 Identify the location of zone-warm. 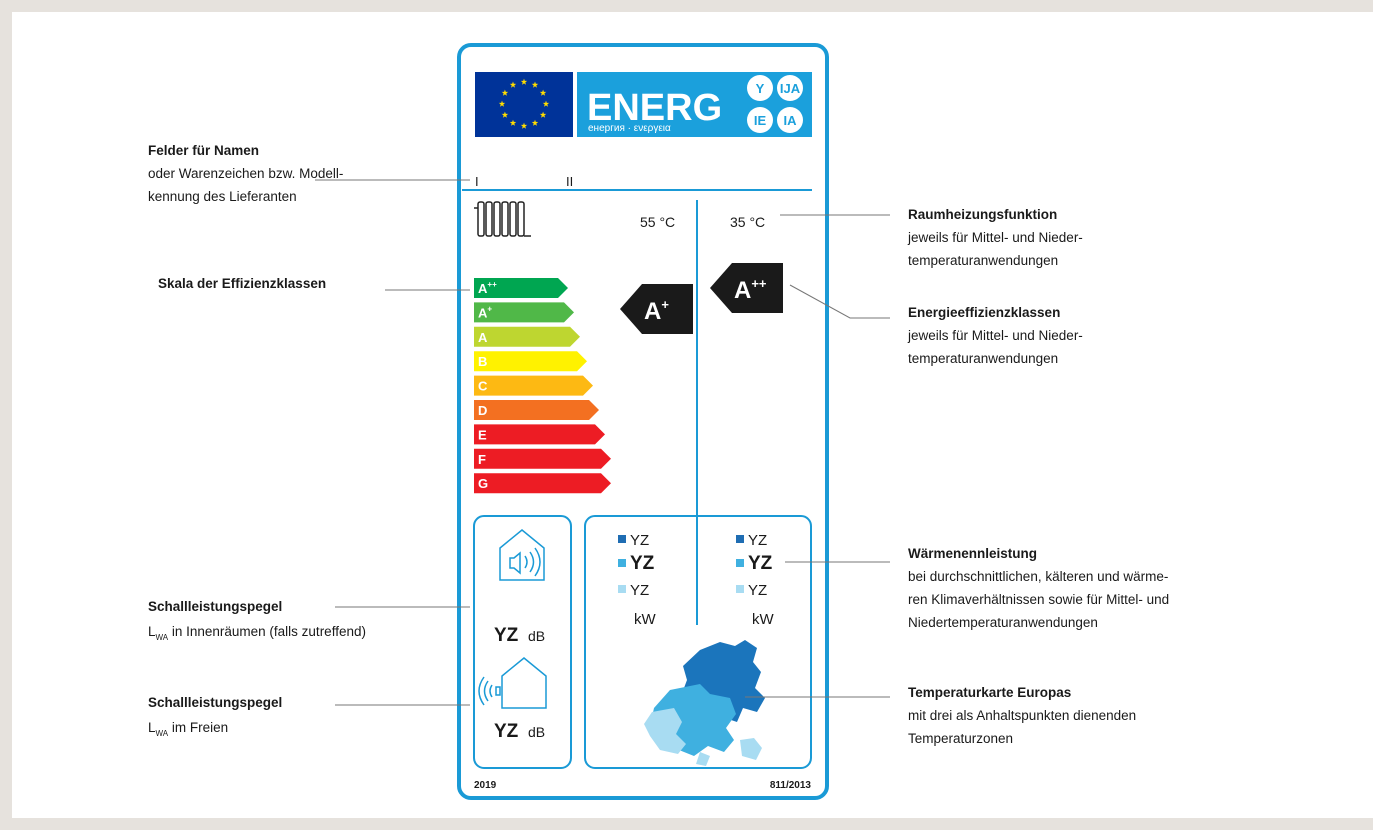
(703, 737).